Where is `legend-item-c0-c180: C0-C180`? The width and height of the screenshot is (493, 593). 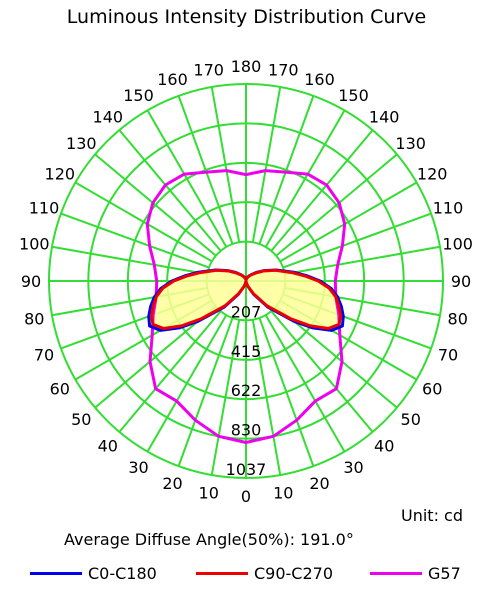 legend-item-c0-c180: C0-C180 is located at coordinates (93, 573).